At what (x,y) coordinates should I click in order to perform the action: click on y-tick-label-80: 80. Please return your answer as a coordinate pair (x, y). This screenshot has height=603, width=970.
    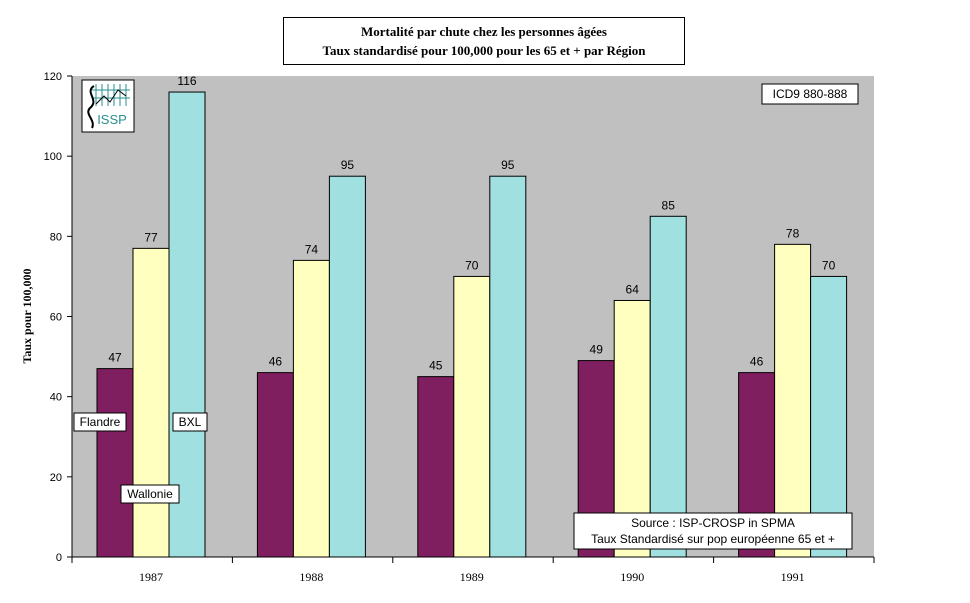
    Looking at the image, I should click on (56, 237).